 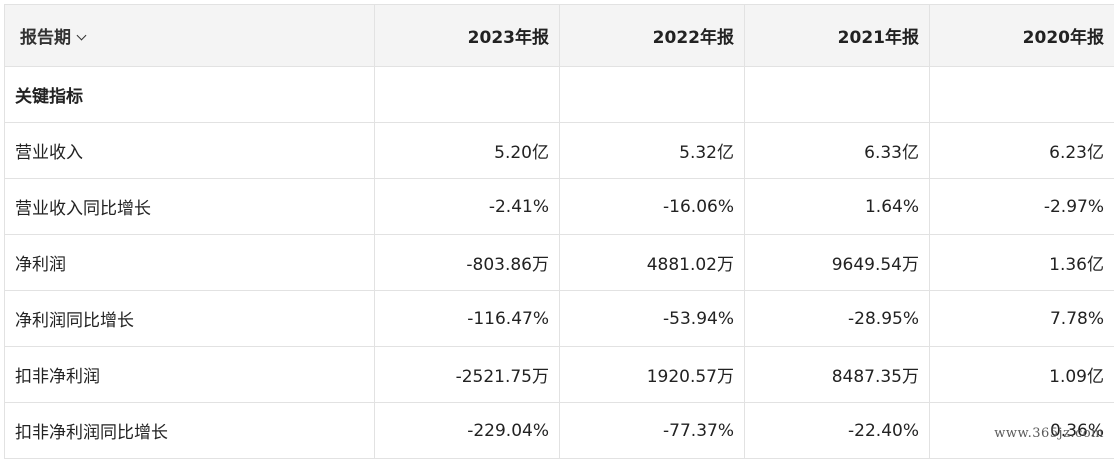 I want to click on row-label: 扣非净利润, so click(x=189, y=374).